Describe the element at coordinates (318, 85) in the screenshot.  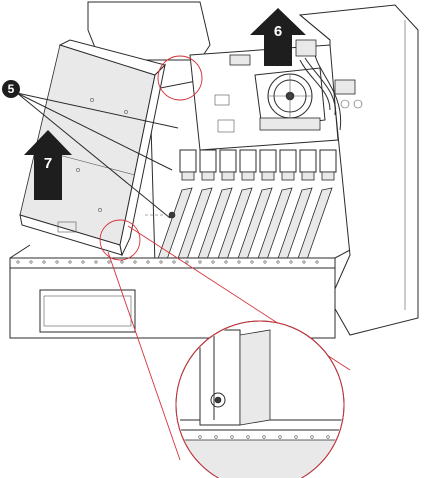
I see `cable-harness` at that location.